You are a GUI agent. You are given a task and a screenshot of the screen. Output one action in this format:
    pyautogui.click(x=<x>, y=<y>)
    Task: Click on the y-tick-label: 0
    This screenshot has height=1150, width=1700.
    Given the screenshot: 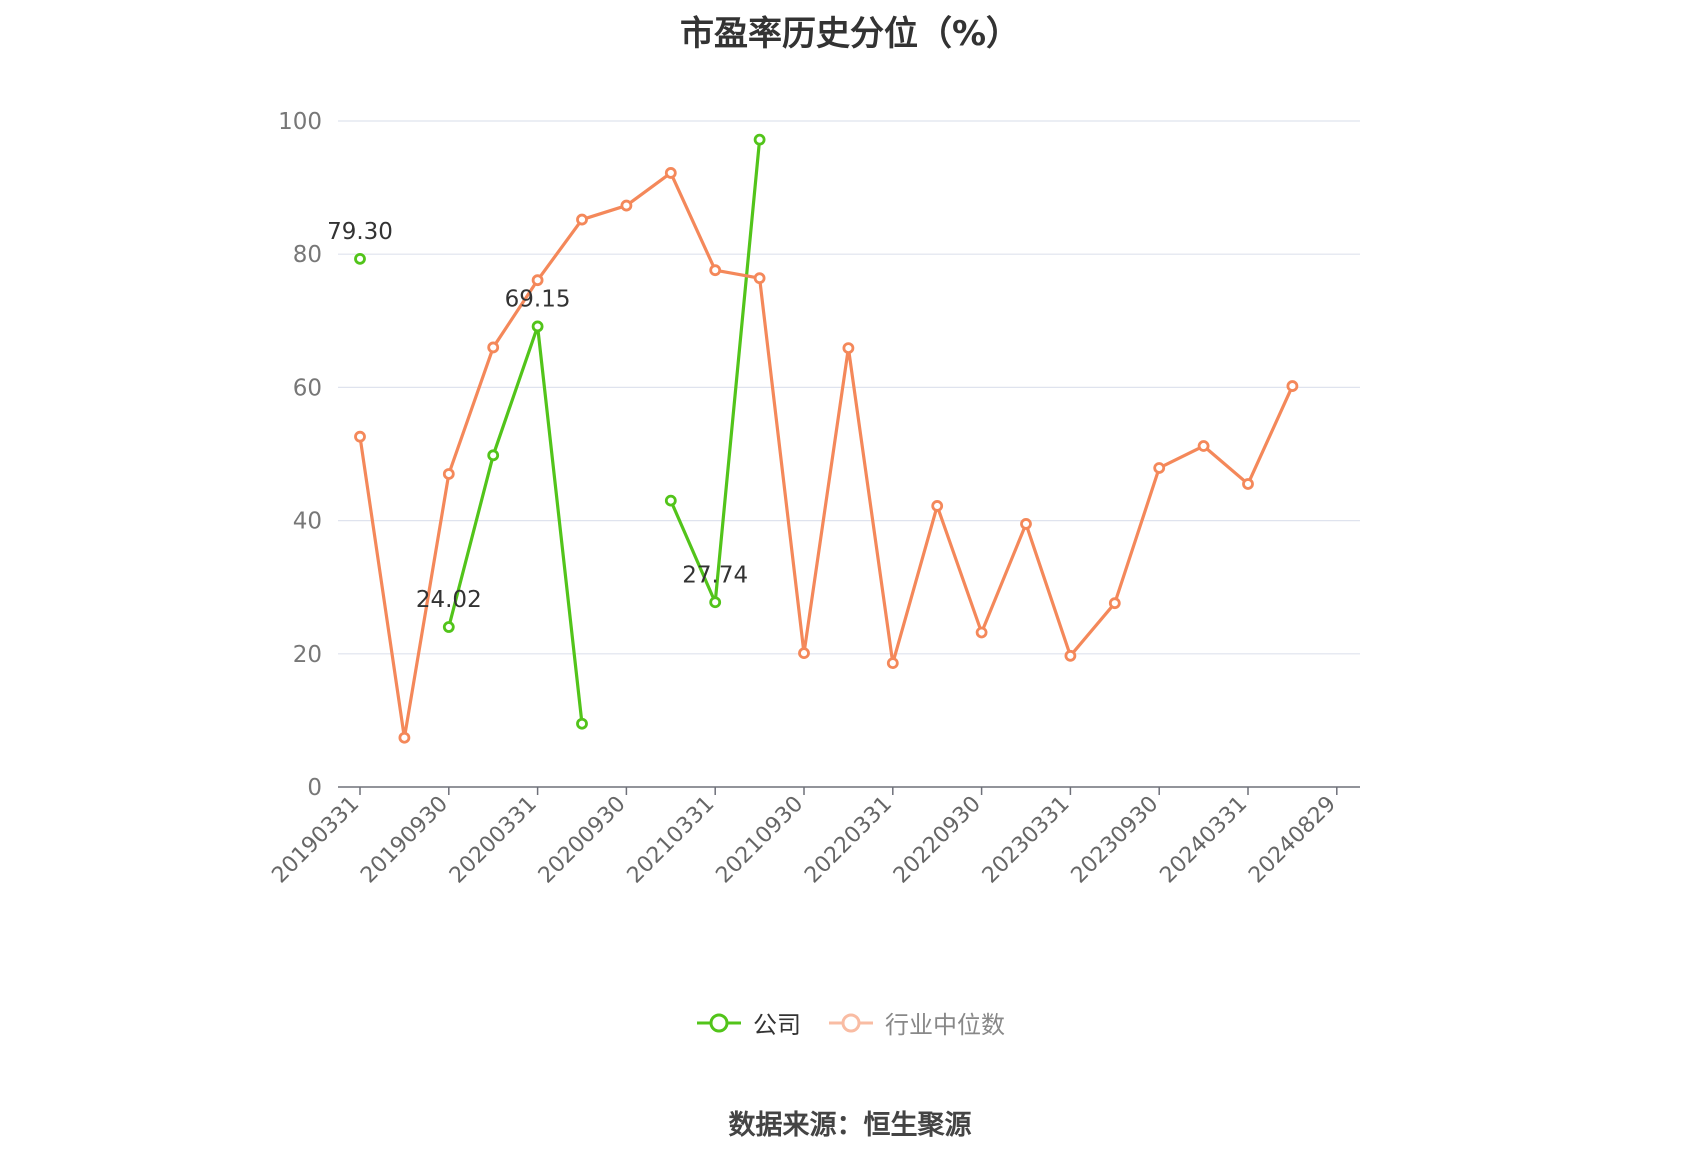 What is the action you would take?
    pyautogui.click(x=314, y=788)
    